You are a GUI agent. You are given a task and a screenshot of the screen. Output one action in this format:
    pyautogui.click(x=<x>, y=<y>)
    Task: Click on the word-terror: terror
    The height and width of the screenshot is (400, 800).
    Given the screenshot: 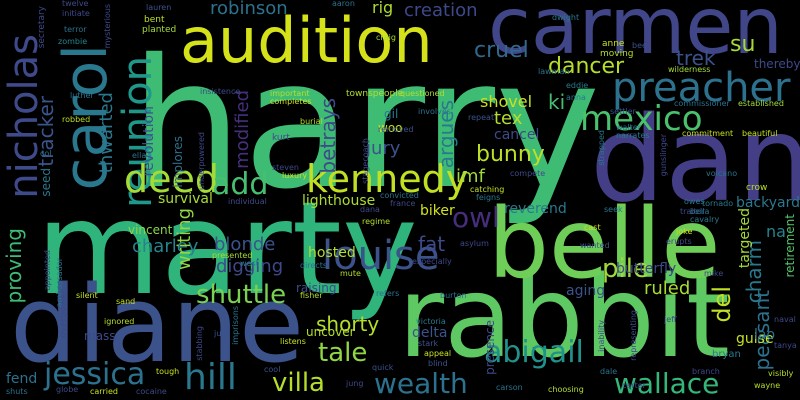 What is the action you would take?
    pyautogui.click(x=75, y=29)
    